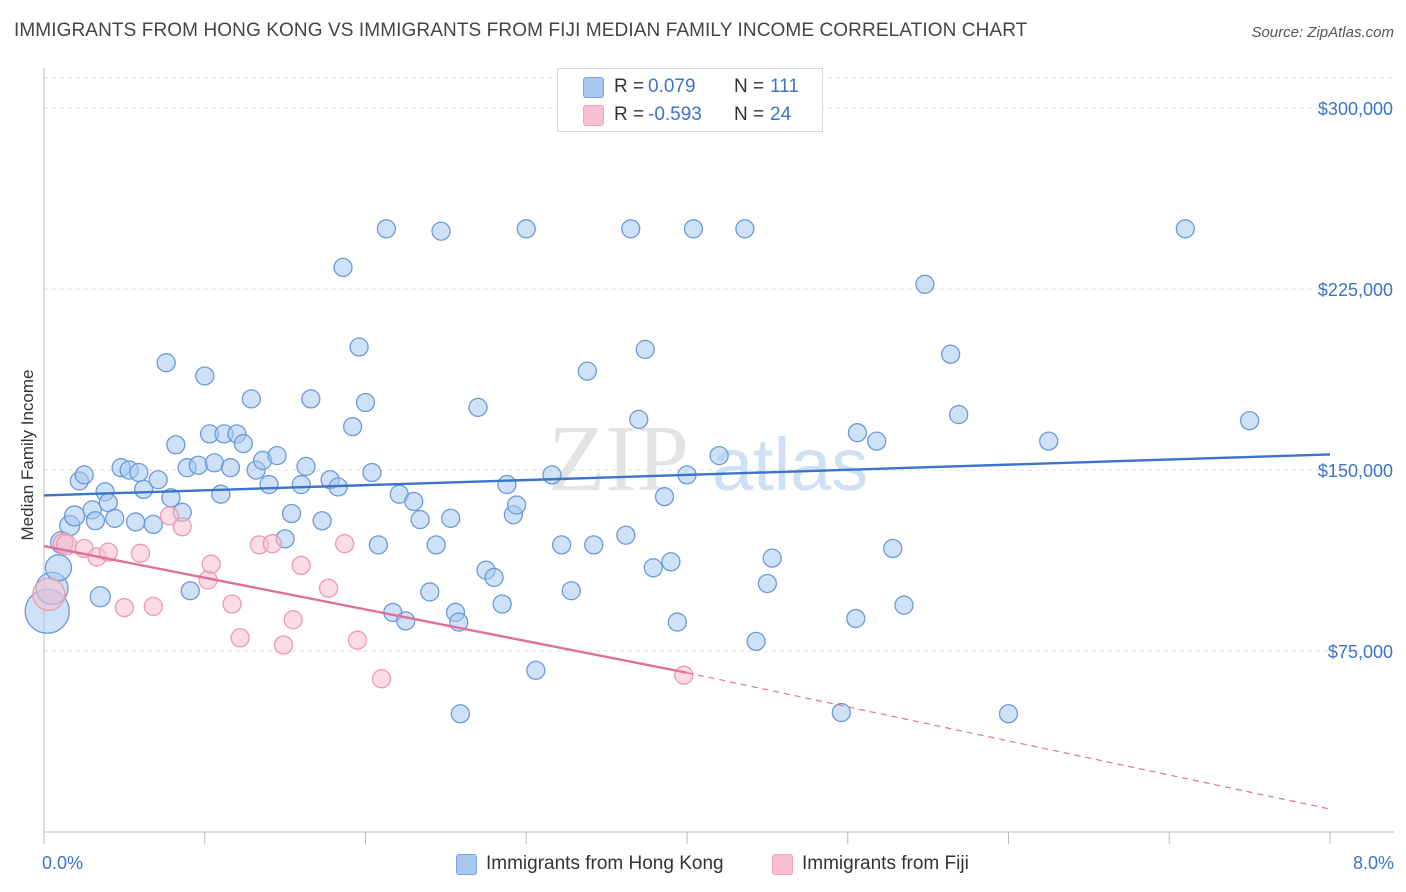 The height and width of the screenshot is (892, 1406). I want to click on series-swatch-fiji, so click(782, 864).